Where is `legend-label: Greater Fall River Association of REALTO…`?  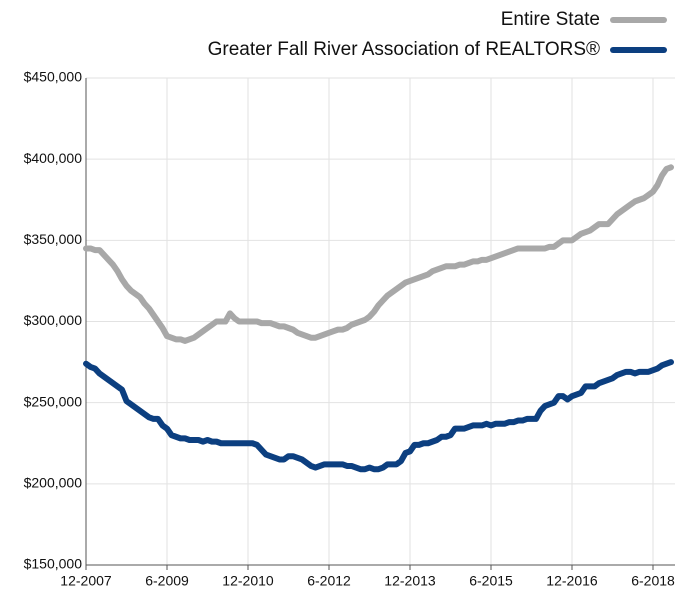
legend-label: Greater Fall River Association of REALTO… is located at coordinates (404, 49).